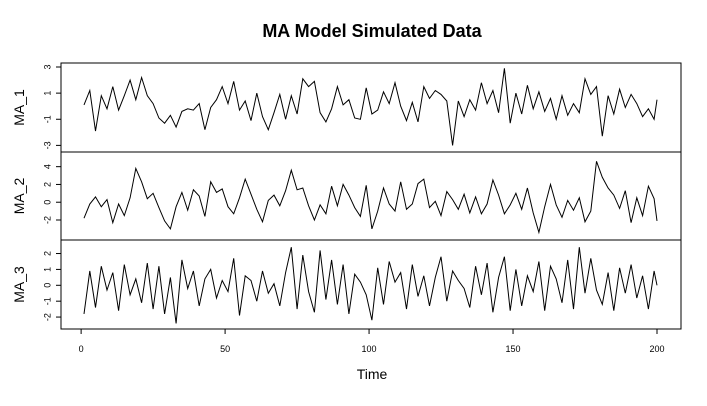 The height and width of the screenshot is (406, 707). Describe the element at coordinates (369, 349) in the screenshot. I see `x-tick-label: 100` at that location.